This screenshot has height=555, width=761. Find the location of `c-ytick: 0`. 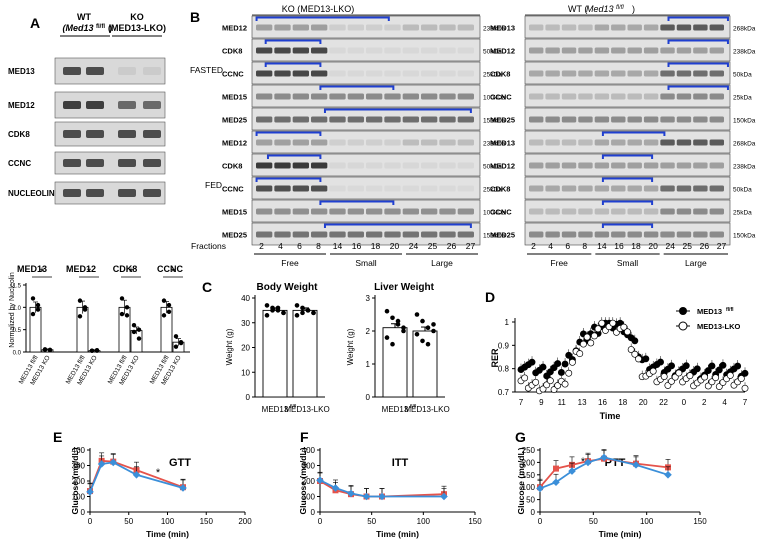

c-ytick: 0 is located at coordinates (248, 397).